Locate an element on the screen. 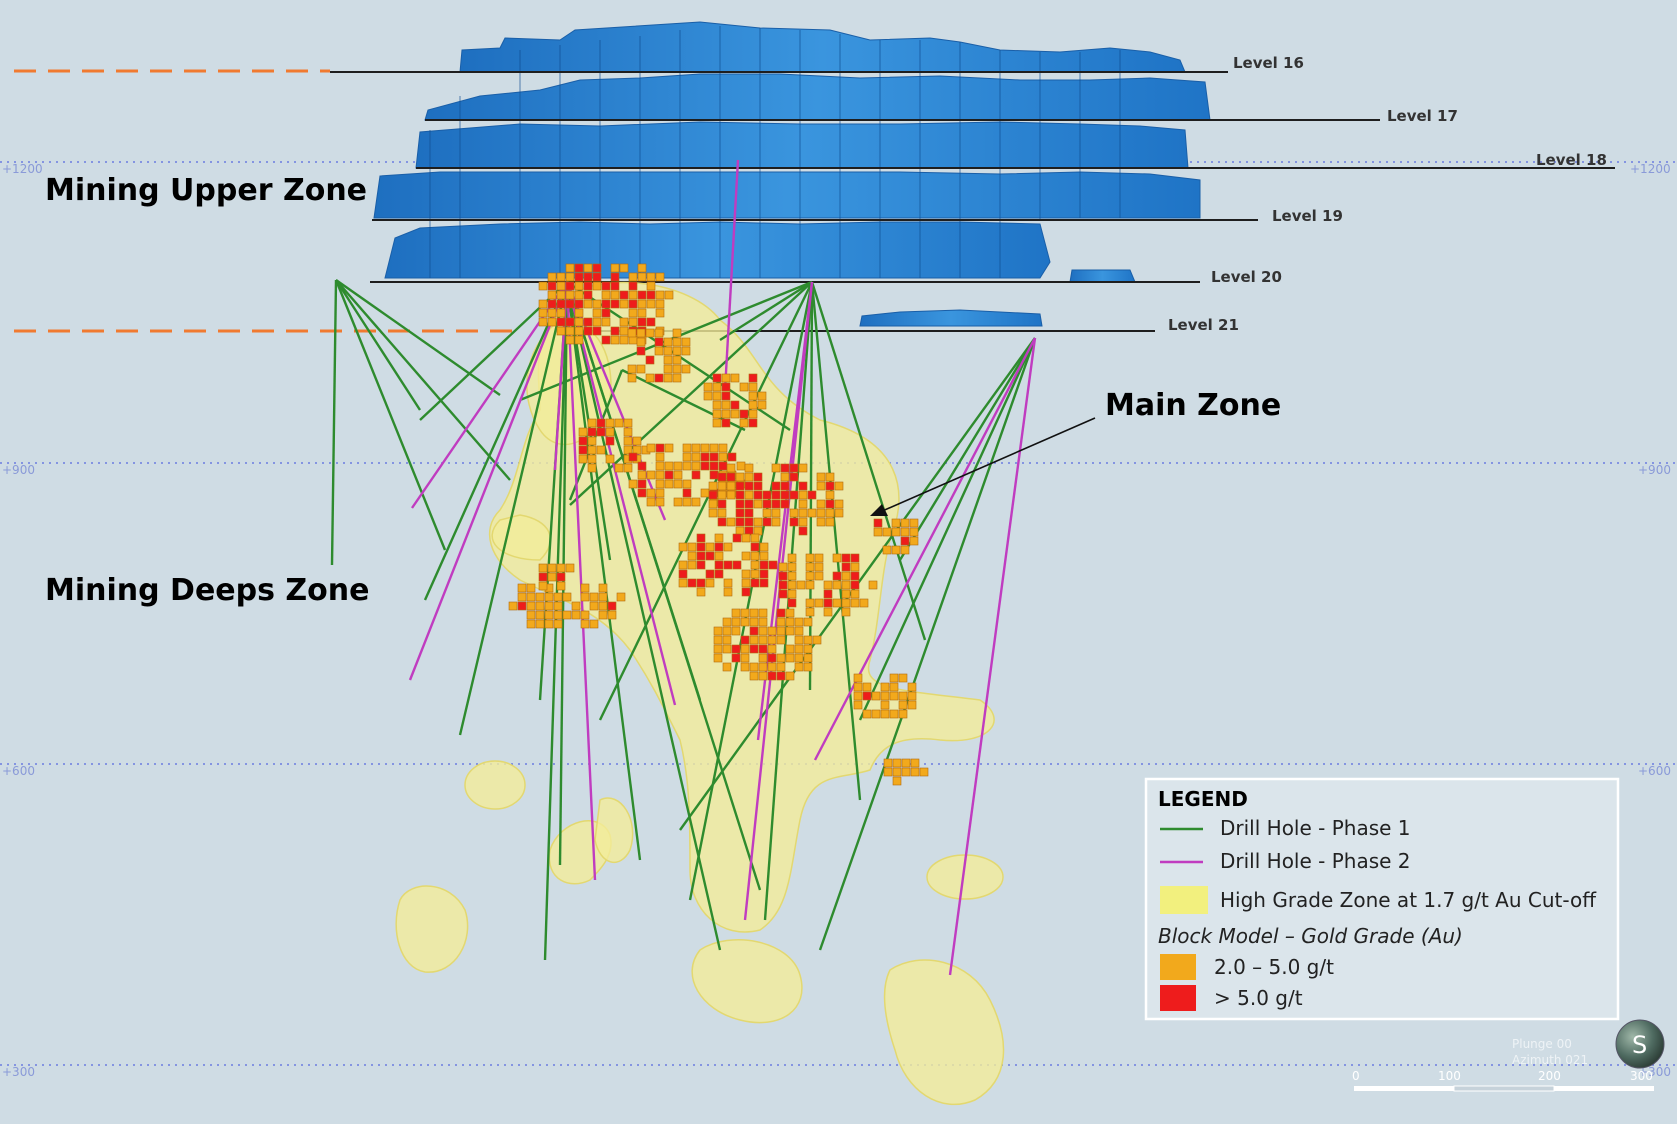  legend-box is located at coordinates (1382, 899).